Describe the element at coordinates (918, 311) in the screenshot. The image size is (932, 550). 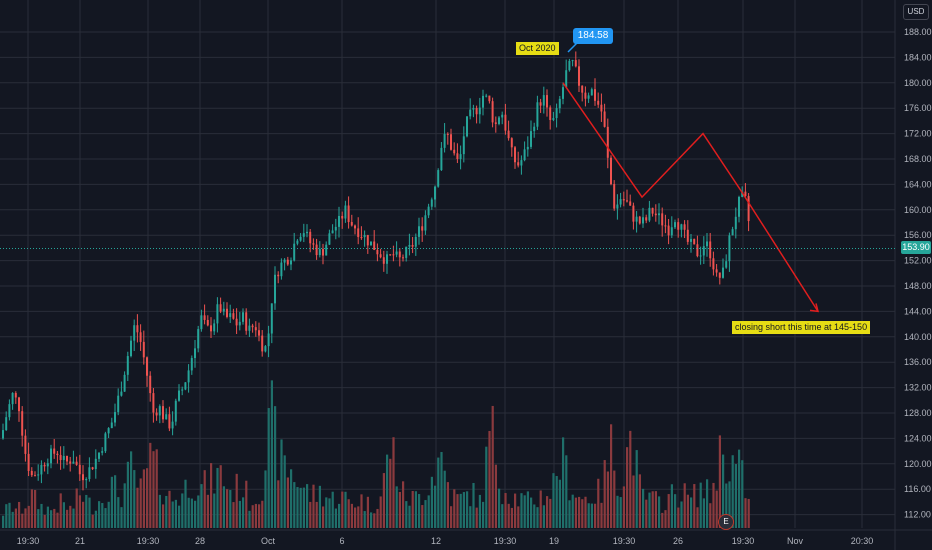
I see `y-tick-label: 144.00` at that location.